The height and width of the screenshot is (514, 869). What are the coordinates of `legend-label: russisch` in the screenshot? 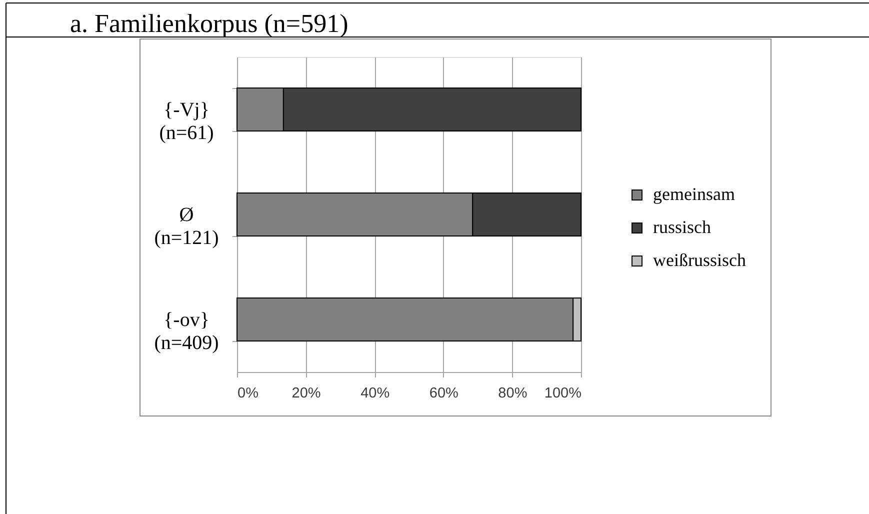 It's located at (682, 227).